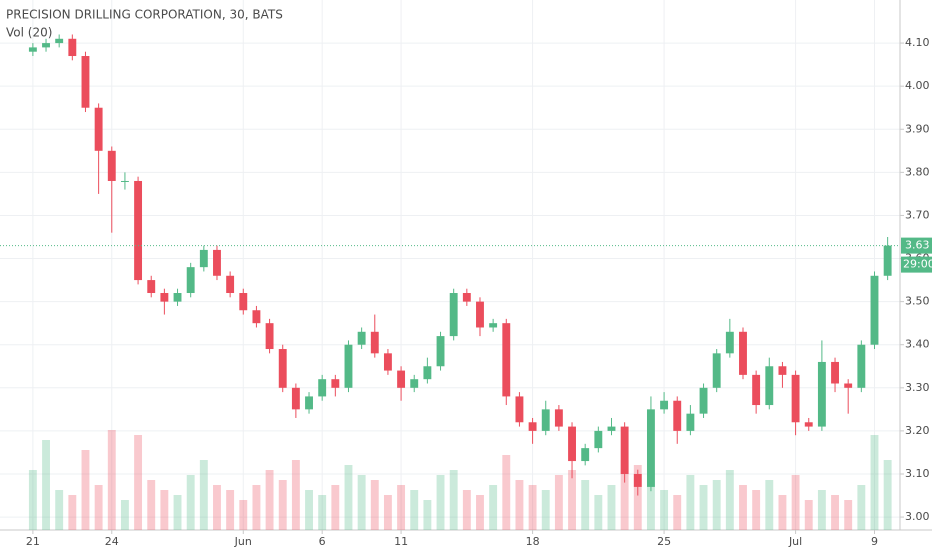 This screenshot has height=550, width=932. What do you see at coordinates (917, 301) in the screenshot?
I see `y-tick-label: 3.50` at bounding box center [917, 301].